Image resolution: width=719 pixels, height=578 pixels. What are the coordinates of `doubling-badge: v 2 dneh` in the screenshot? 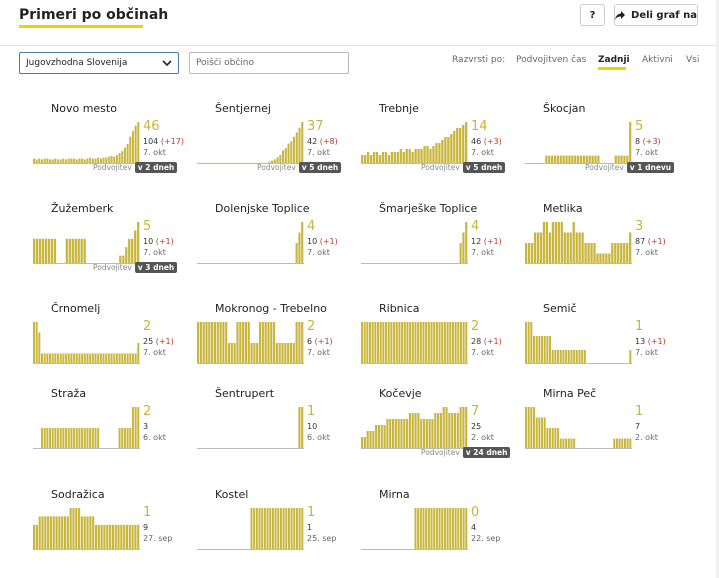 It's located at (156, 167).